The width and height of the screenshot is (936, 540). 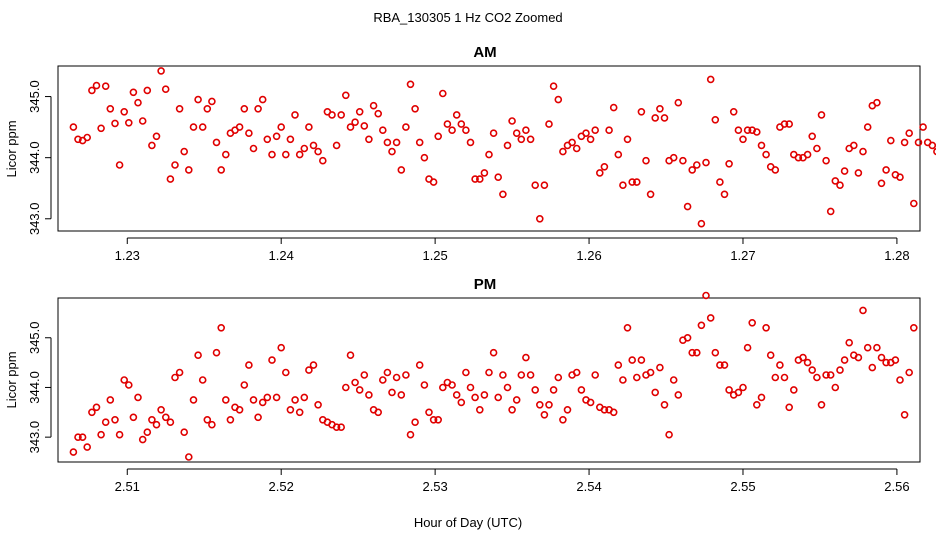 What do you see at coordinates (11, 148) in the screenshot?
I see `am-y-axis-label: Licor ppm` at bounding box center [11, 148].